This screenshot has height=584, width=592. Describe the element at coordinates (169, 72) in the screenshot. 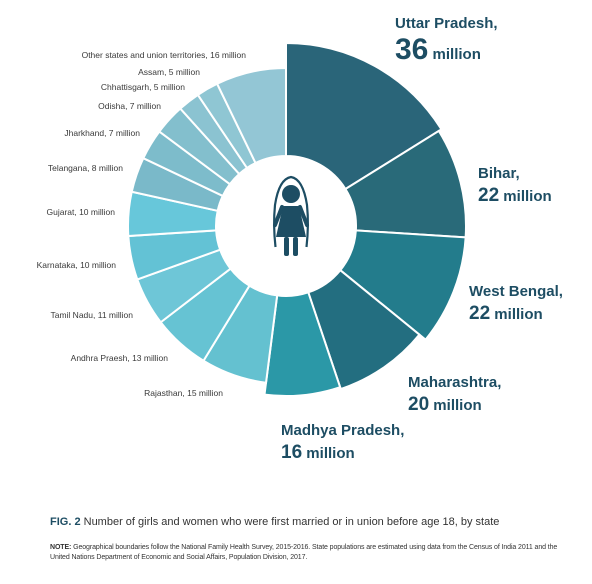

I see `slice-label: Assam, 5 million` at that location.